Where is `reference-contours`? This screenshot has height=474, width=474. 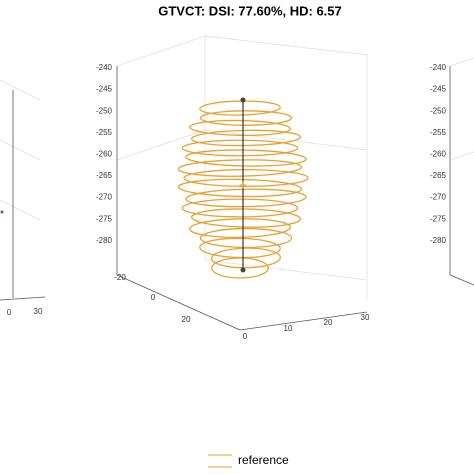
reference-contours is located at coordinates (243, 189).